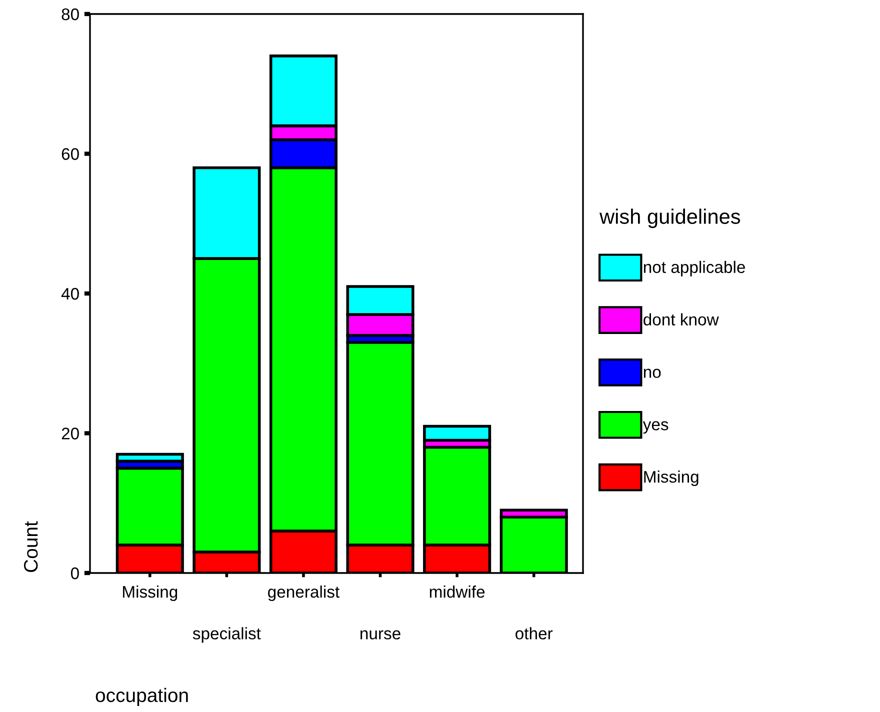 This screenshot has height=712, width=880. What do you see at coordinates (31, 546) in the screenshot?
I see `y-axis-title: Count` at bounding box center [31, 546].